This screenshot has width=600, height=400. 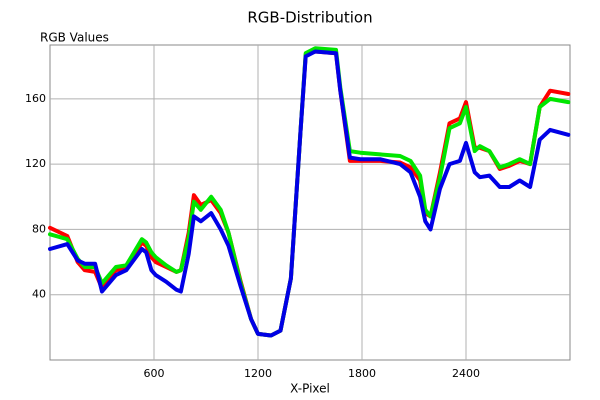 I want to click on chart-title: RGB-Distribution, so click(x=309, y=18).